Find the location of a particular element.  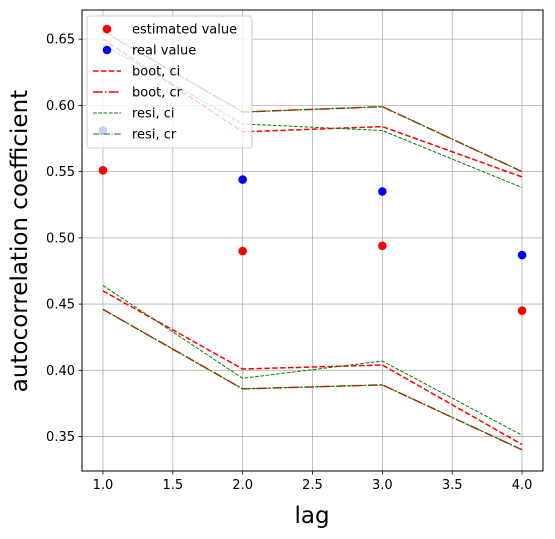

legend-box is located at coordinates (169, 82).